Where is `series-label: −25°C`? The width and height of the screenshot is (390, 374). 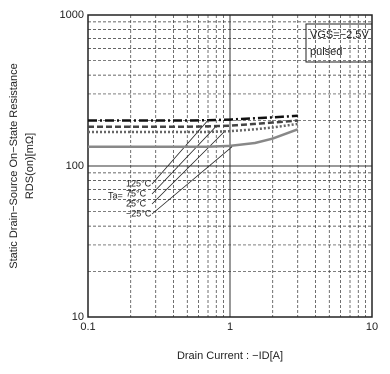
series-label: −25°C is located at coordinates (139, 213).